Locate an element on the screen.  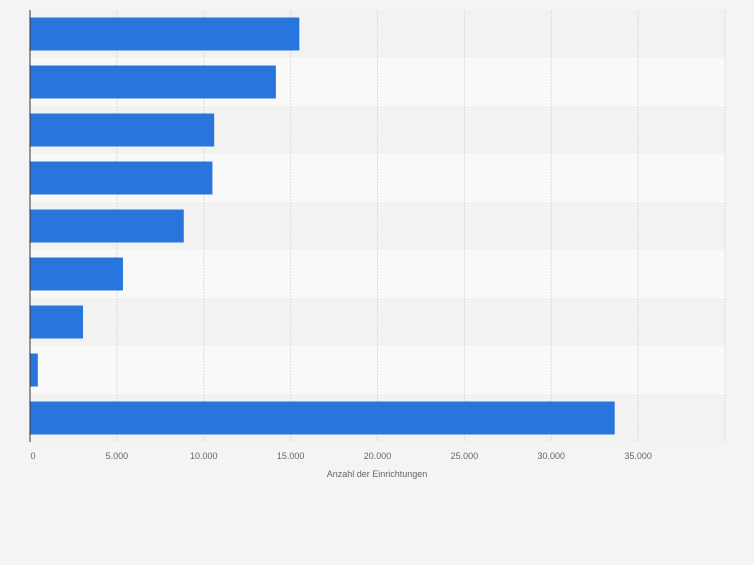
x-tick-label: 5.000 is located at coordinates (117, 456).